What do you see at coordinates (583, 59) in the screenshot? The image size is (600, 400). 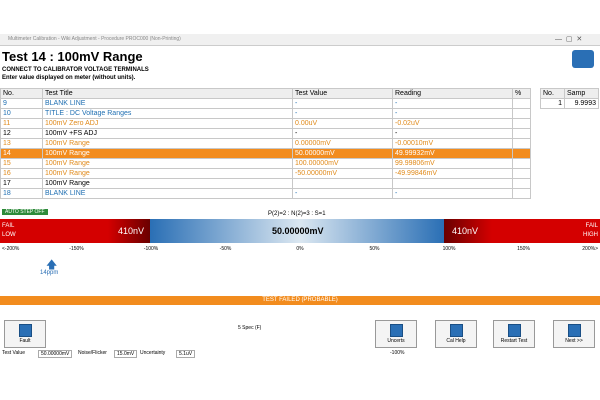 I see `logo` at bounding box center [583, 59].